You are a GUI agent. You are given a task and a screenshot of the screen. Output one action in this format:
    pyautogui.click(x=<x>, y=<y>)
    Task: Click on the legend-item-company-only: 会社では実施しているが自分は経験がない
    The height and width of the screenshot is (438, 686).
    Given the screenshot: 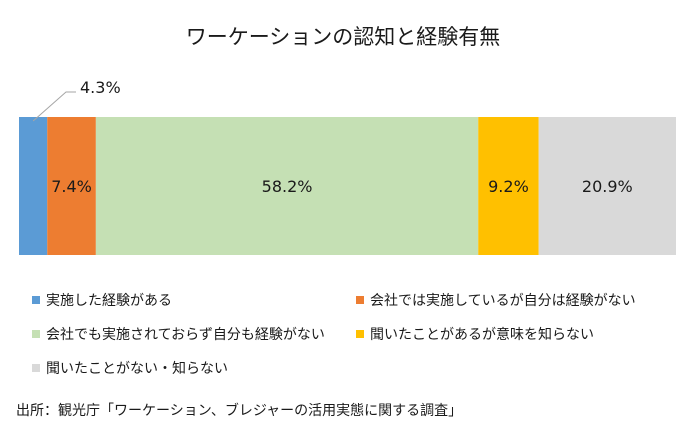 What is the action you would take?
    pyautogui.click(x=496, y=300)
    